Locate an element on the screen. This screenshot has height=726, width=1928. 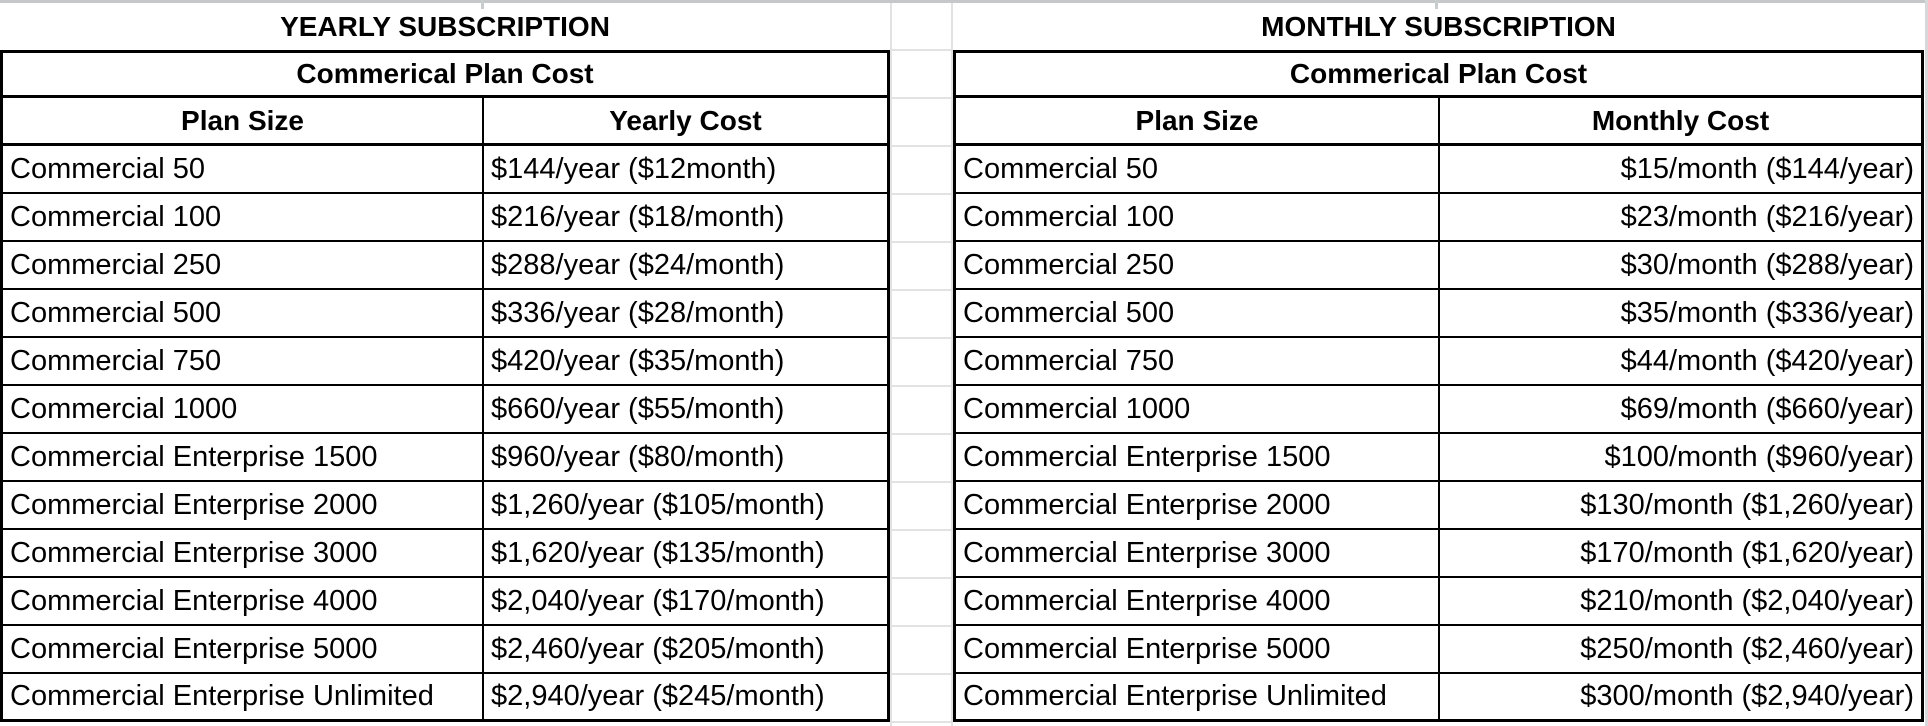
cost-cell: $250/month ($2,460/year) is located at coordinates (1747, 649).